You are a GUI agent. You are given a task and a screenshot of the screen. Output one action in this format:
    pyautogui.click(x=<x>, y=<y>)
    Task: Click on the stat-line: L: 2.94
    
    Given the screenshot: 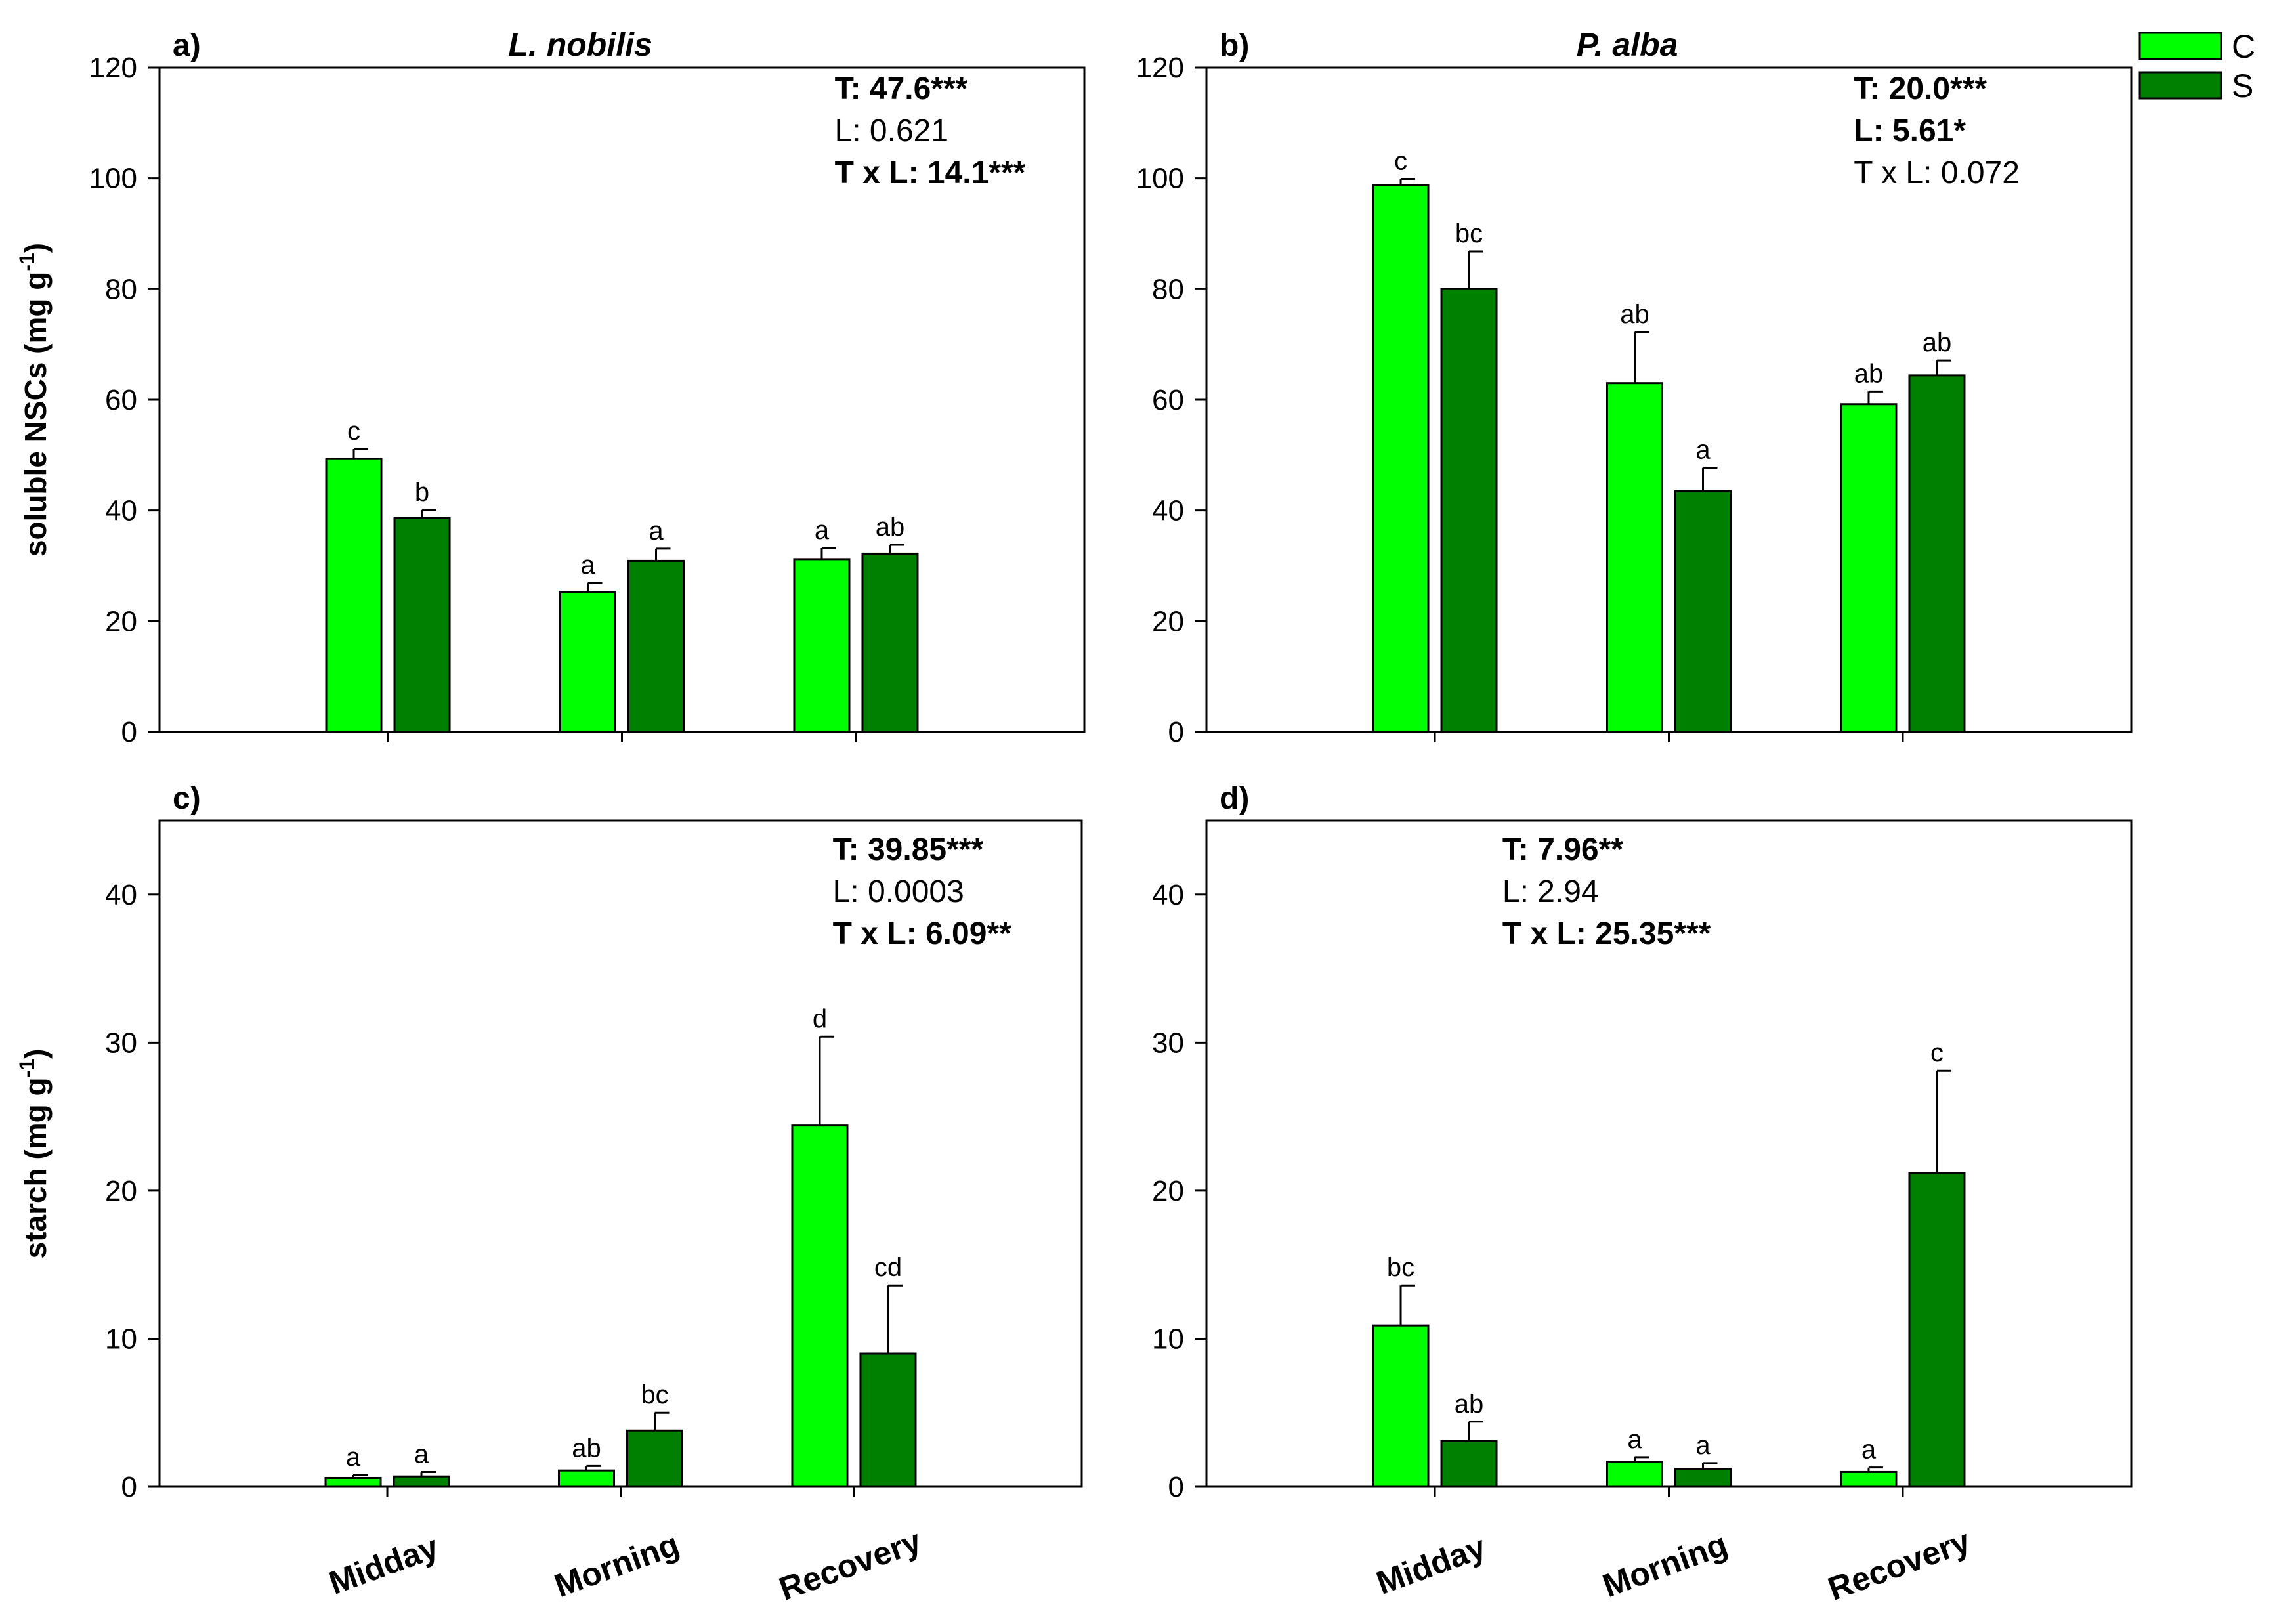 What is the action you would take?
    pyautogui.click(x=1551, y=891)
    